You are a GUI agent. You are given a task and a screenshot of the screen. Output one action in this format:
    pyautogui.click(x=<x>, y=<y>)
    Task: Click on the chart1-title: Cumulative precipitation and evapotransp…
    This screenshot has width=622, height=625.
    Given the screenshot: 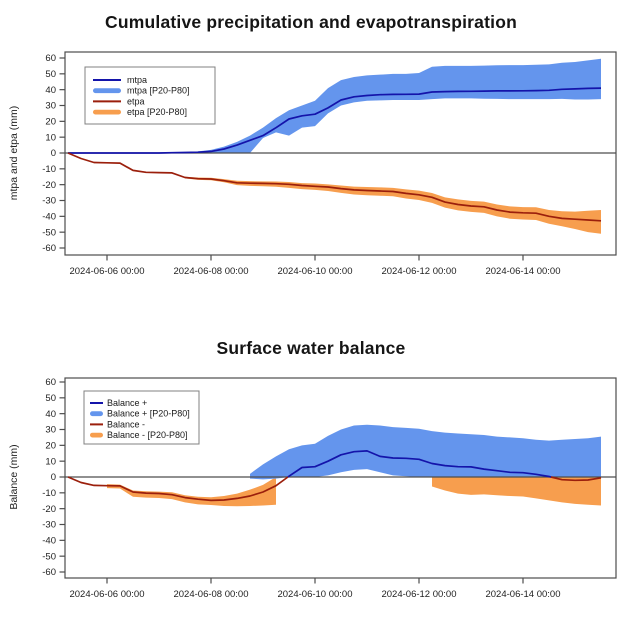 What is the action you would take?
    pyautogui.click(x=311, y=22)
    